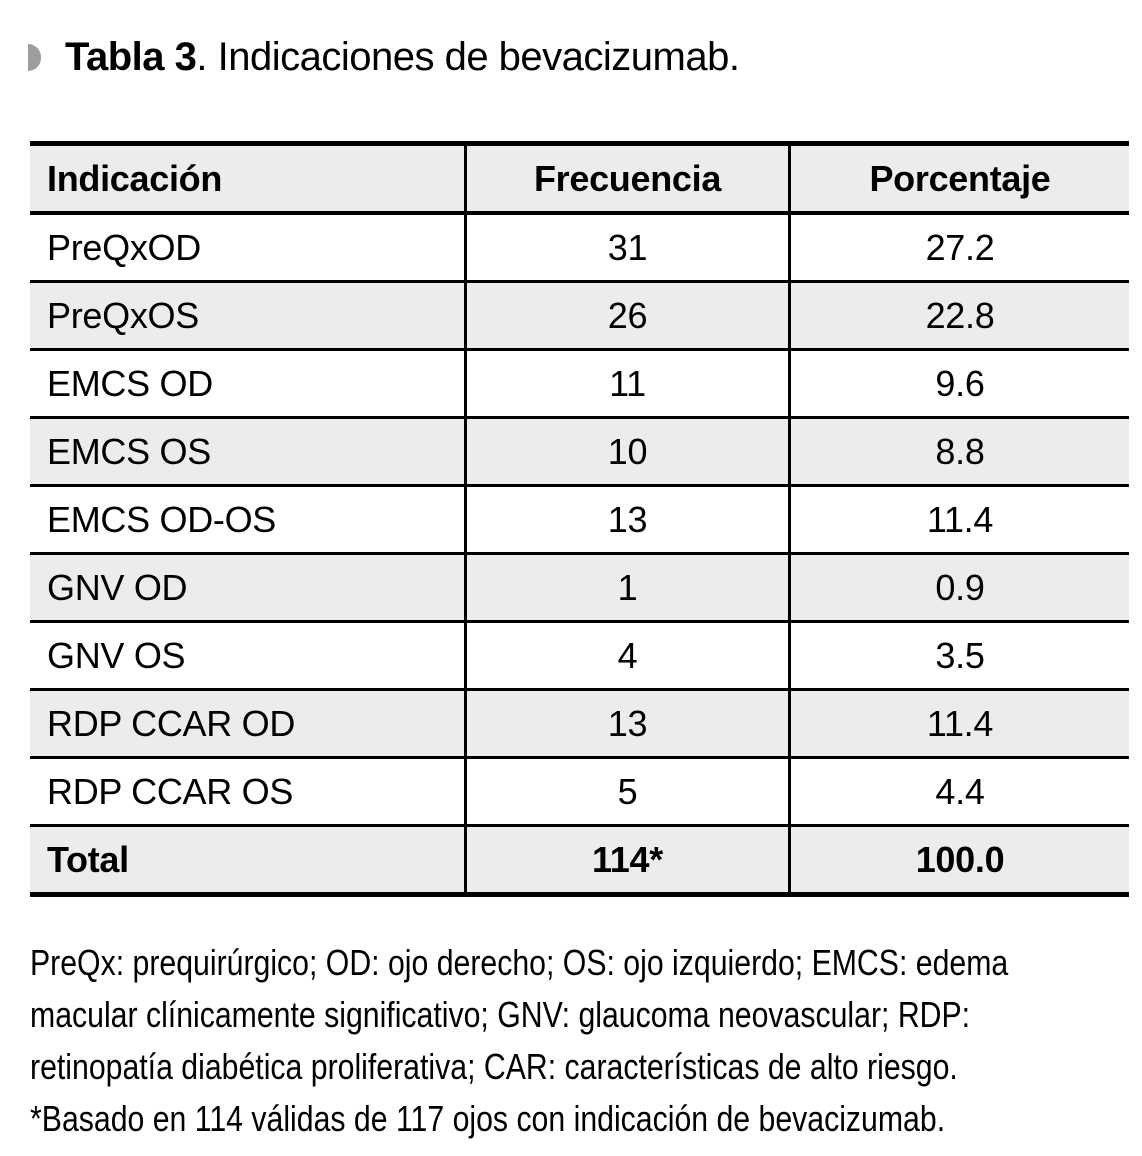 This screenshot has width=1142, height=1156. What do you see at coordinates (958, 588) in the screenshot?
I see `cell-porcentaje: 0.9` at bounding box center [958, 588].